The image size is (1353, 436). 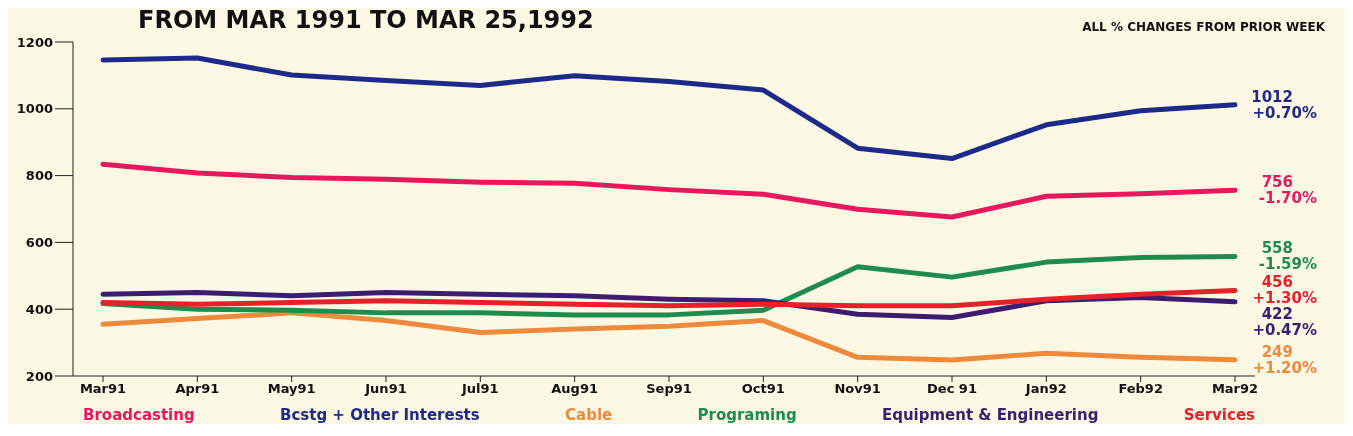 What do you see at coordinates (669, 389) in the screenshot?
I see `x-tick-label: Sep91` at bounding box center [669, 389].